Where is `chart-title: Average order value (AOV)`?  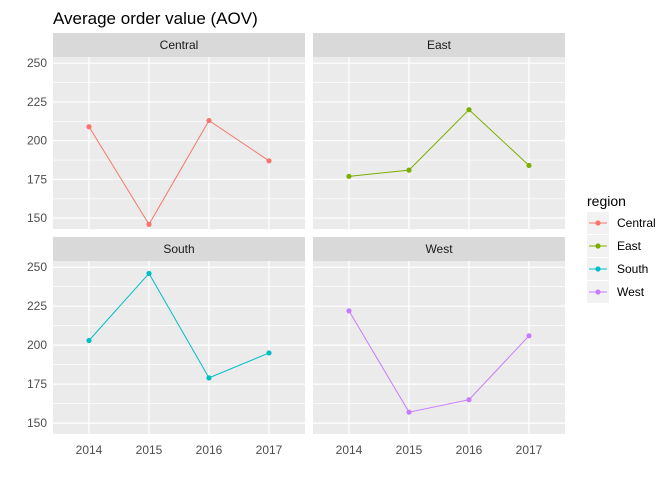
chart-title: Average order value (AOV) is located at coordinates (155, 18).